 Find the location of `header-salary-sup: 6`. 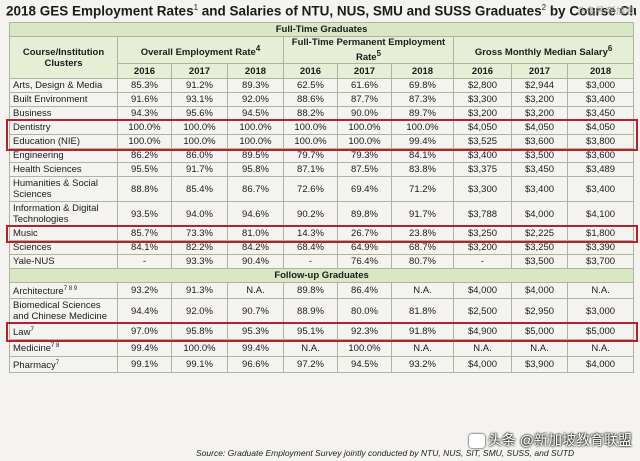

header-salary-sup: 6 is located at coordinates (610, 48).